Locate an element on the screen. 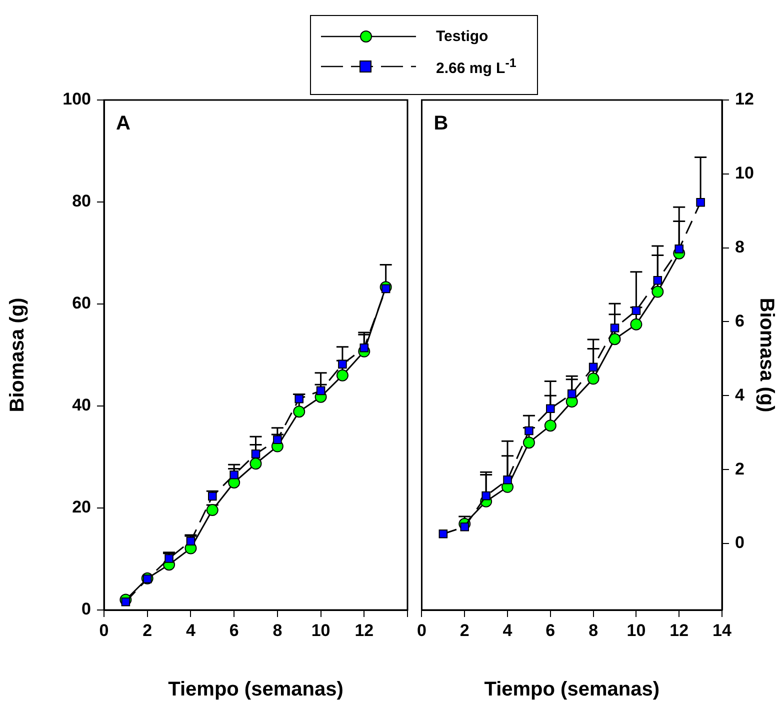  x-tick-label: 14 is located at coordinates (722, 630).